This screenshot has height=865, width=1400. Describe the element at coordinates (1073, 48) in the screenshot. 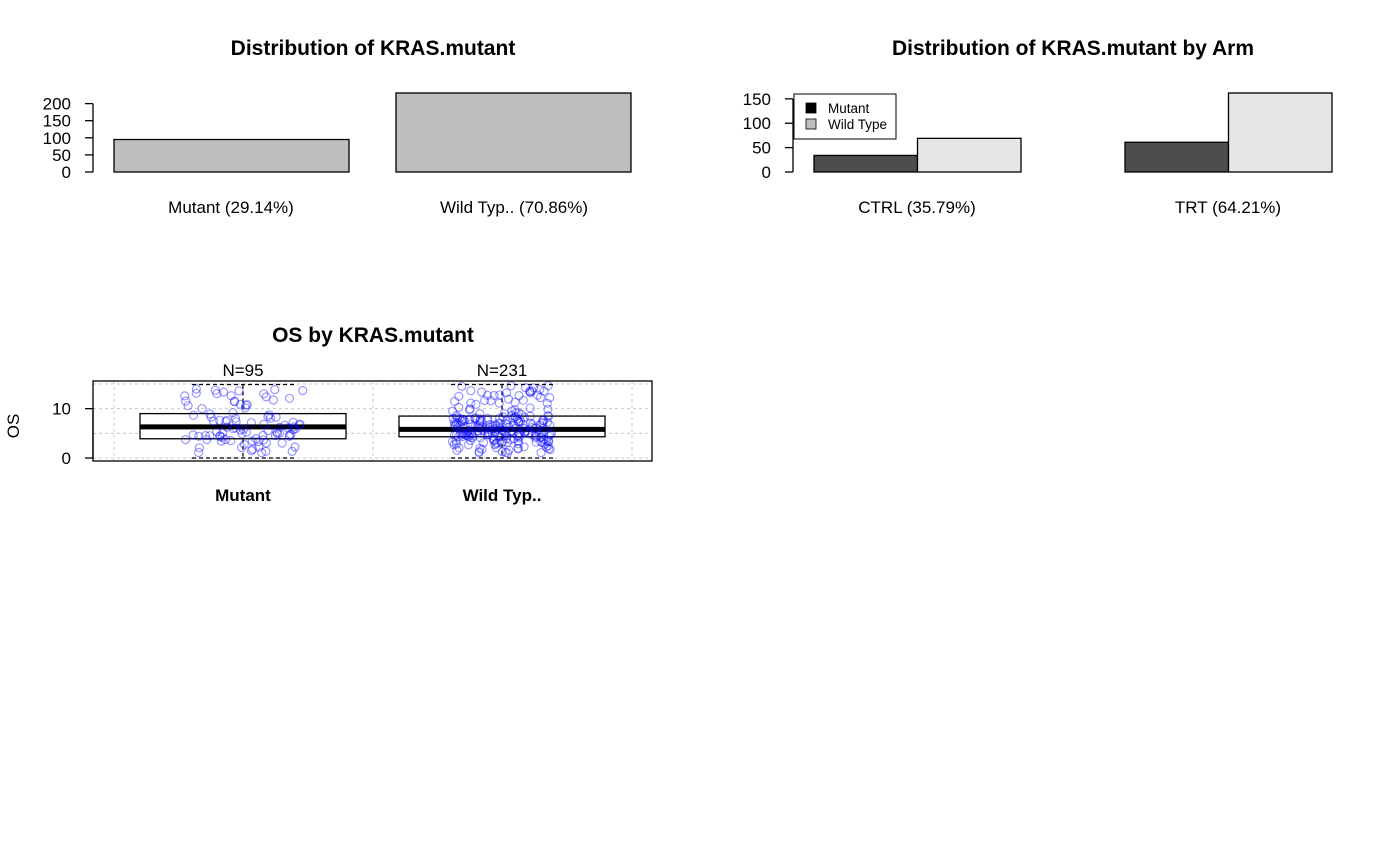

I see `panel2-title: Distribution of KRAS.mutant by Arm` at that location.